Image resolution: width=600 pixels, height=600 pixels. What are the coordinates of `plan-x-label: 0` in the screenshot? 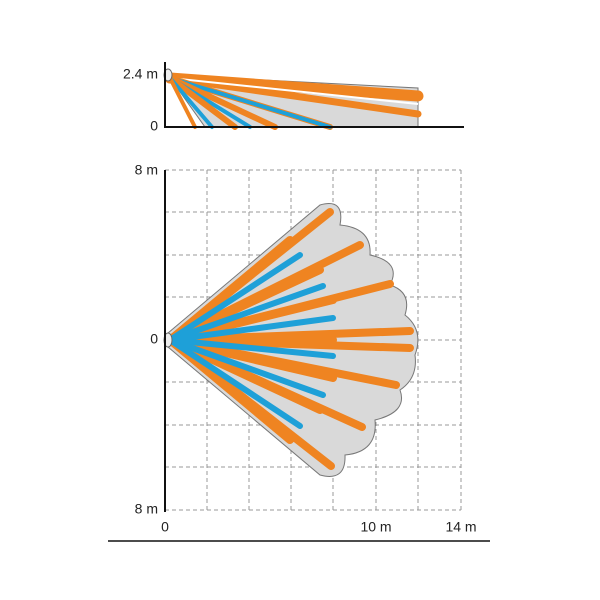 It's located at (165, 527).